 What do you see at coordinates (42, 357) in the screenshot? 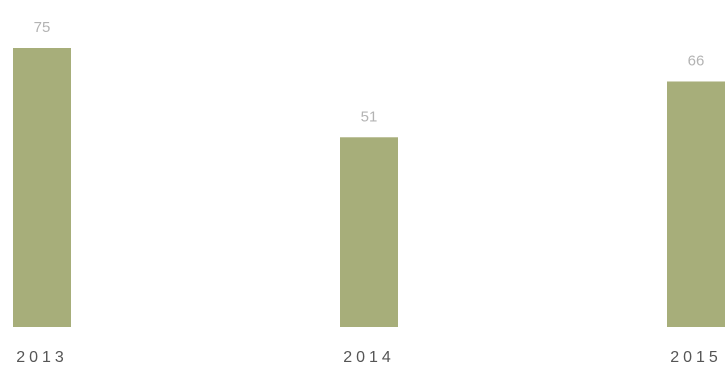
I see `category-label: 2013` at bounding box center [42, 357].